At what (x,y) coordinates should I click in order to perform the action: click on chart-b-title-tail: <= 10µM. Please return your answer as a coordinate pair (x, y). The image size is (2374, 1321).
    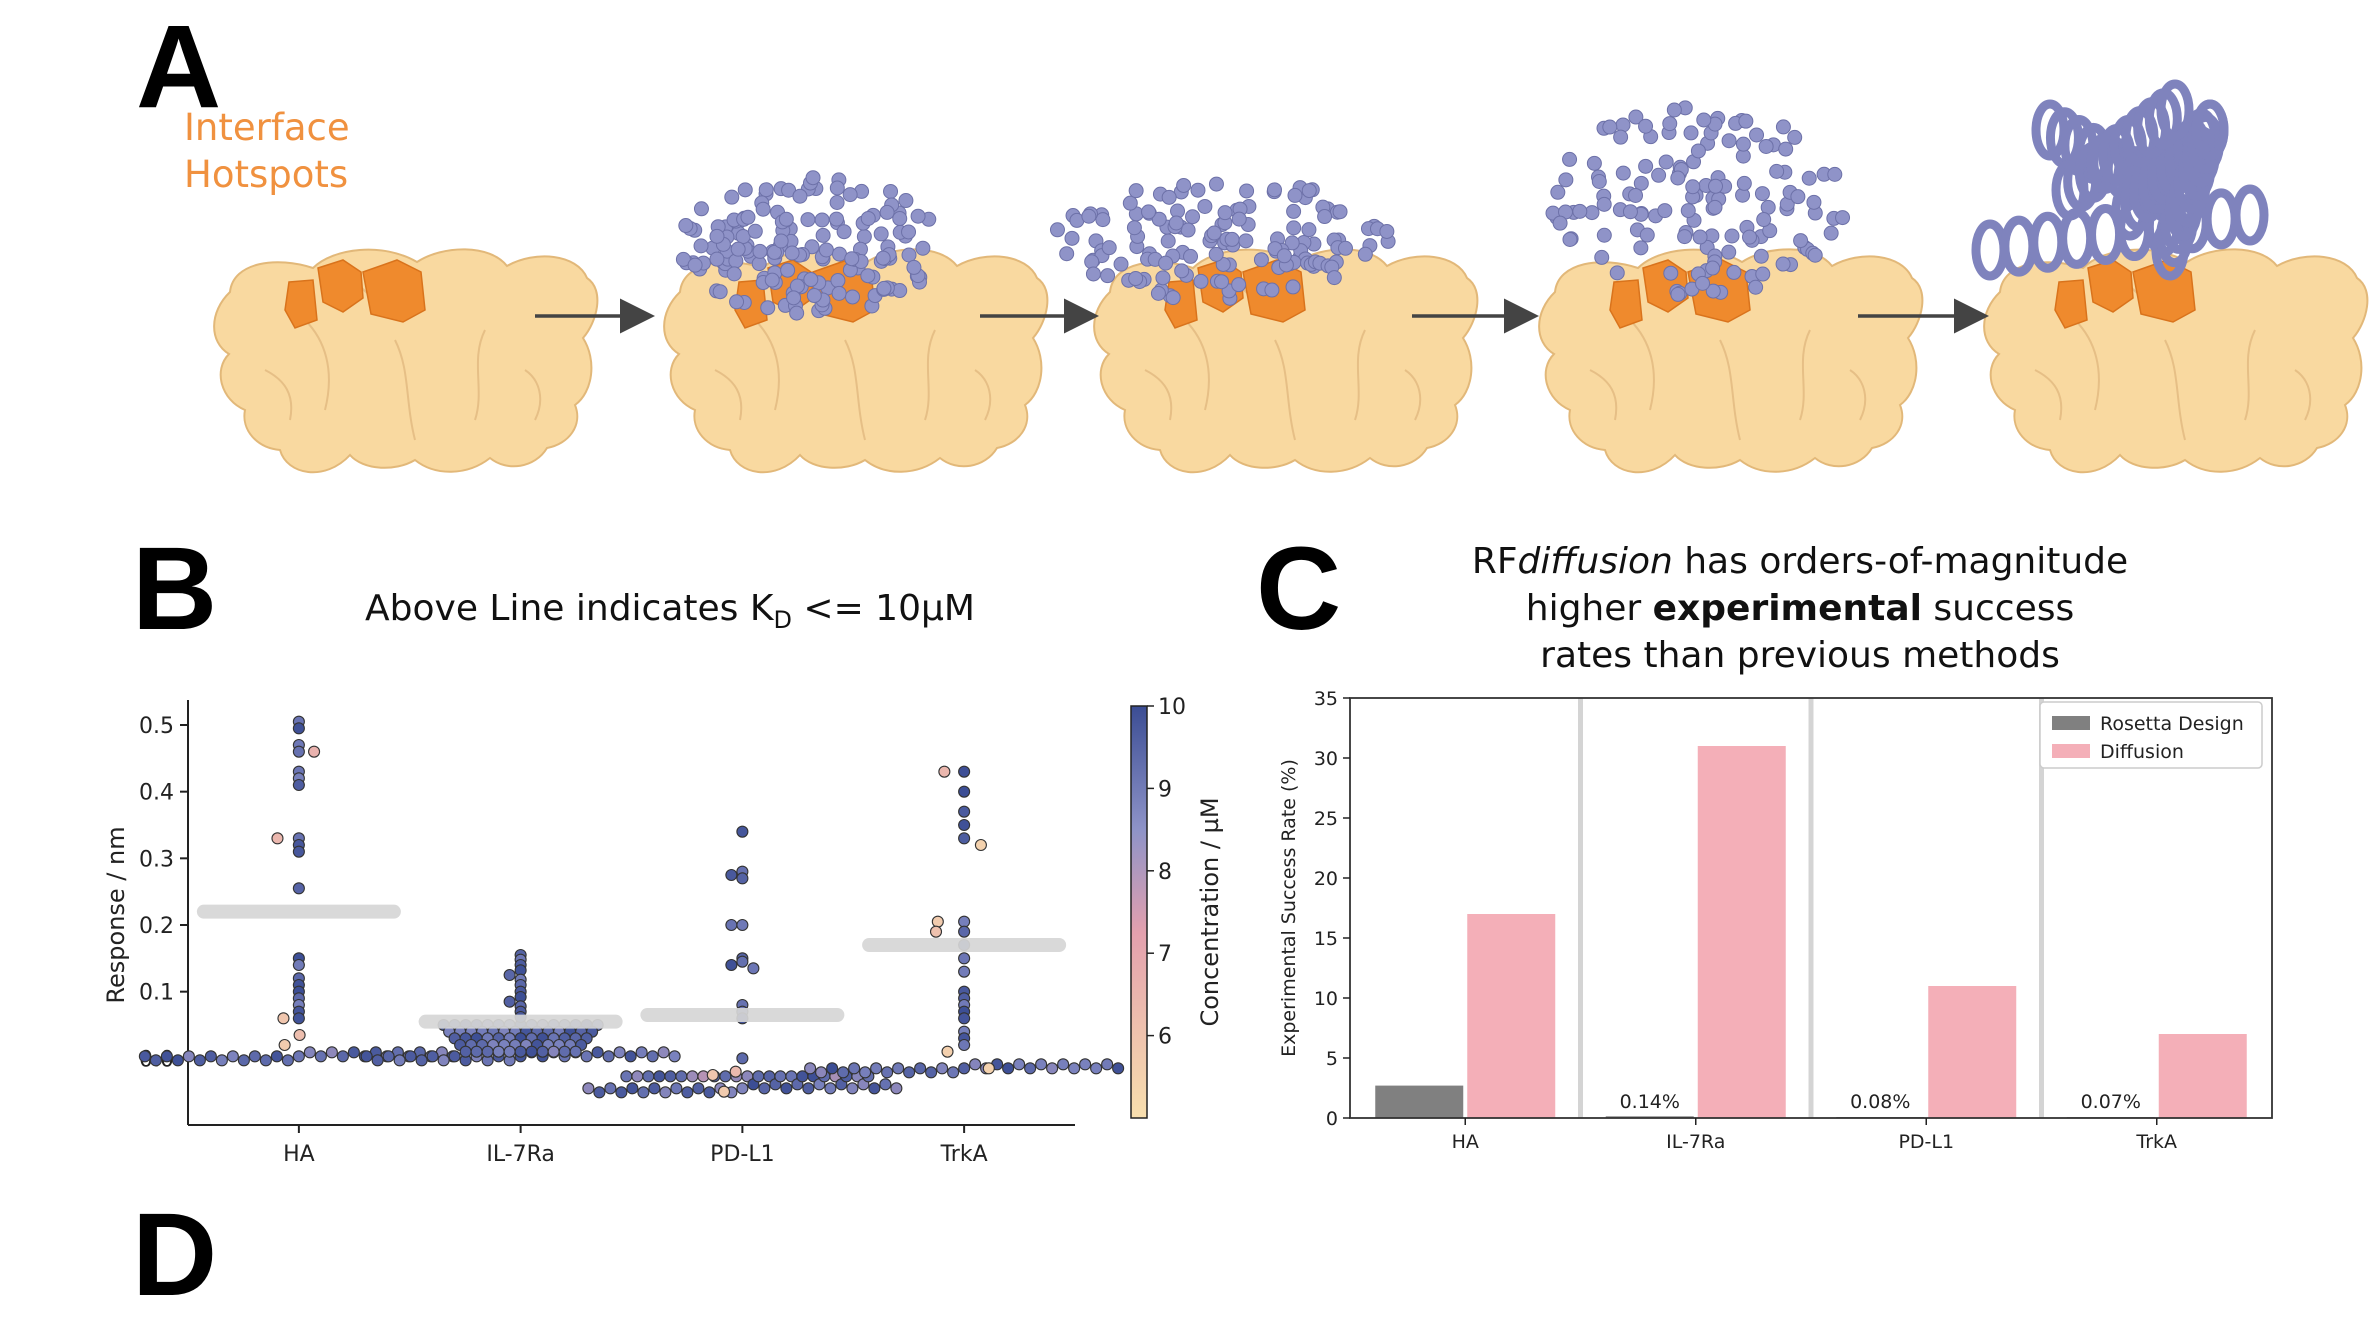
    Looking at the image, I should click on (883, 608).